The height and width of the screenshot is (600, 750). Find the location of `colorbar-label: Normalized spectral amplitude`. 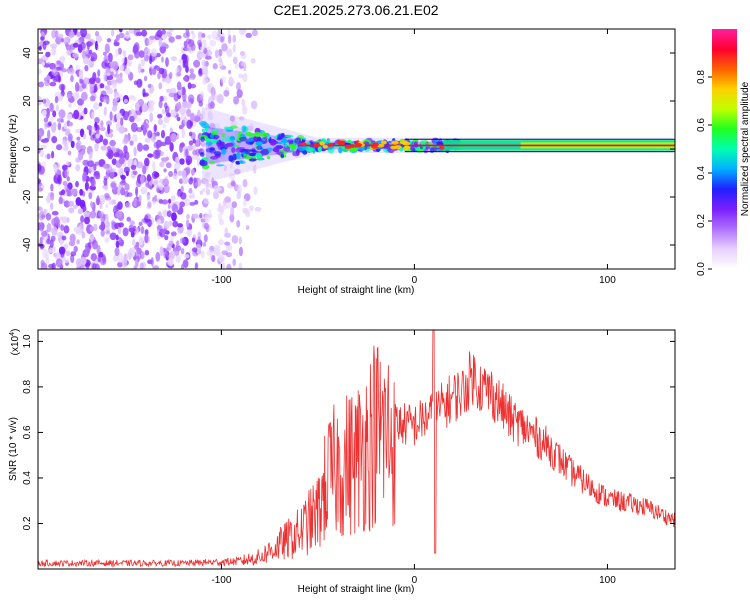

colorbar-label: Normalized spectral amplitude is located at coordinates (745, 148).